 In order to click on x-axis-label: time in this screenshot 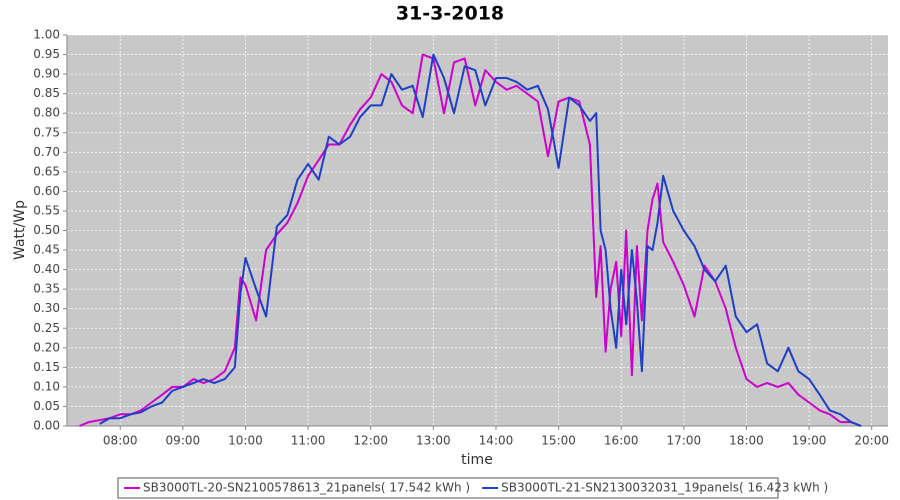, I will do `click(477, 460)`.